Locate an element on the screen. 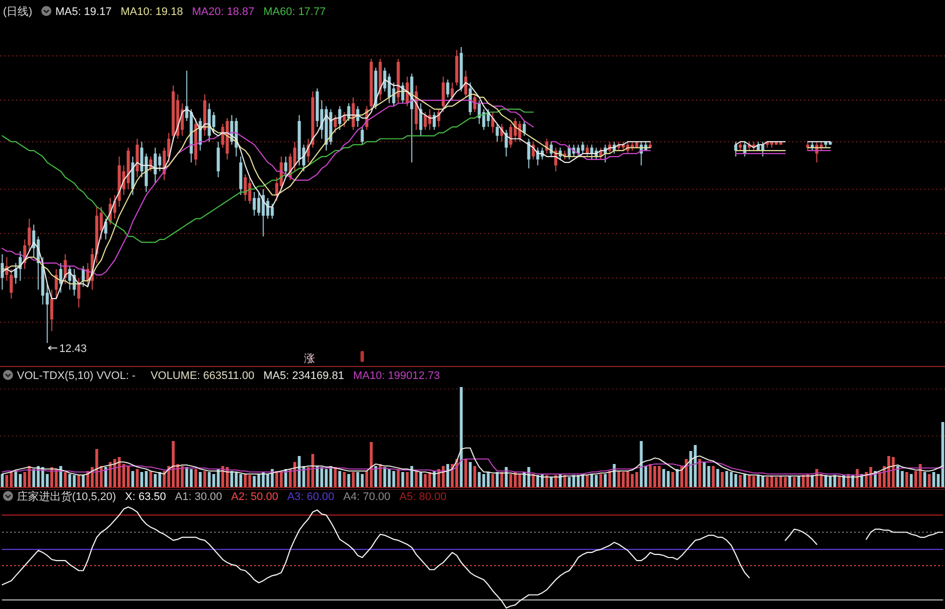  text: MA5: 234169.81 is located at coordinates (303, 376).